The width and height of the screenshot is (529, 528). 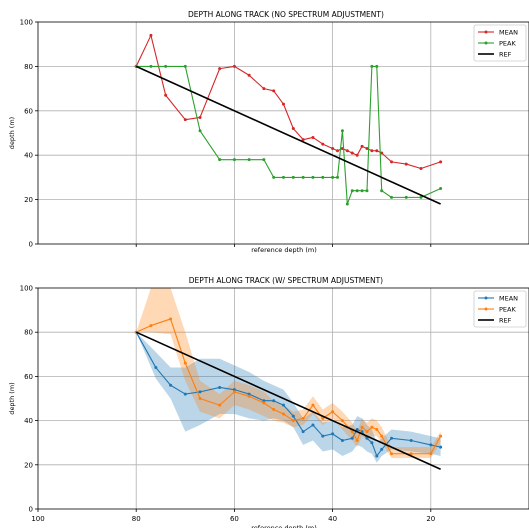 What do you see at coordinates (37, 519) in the screenshot?
I see `x-tick-label: 100` at bounding box center [37, 519].